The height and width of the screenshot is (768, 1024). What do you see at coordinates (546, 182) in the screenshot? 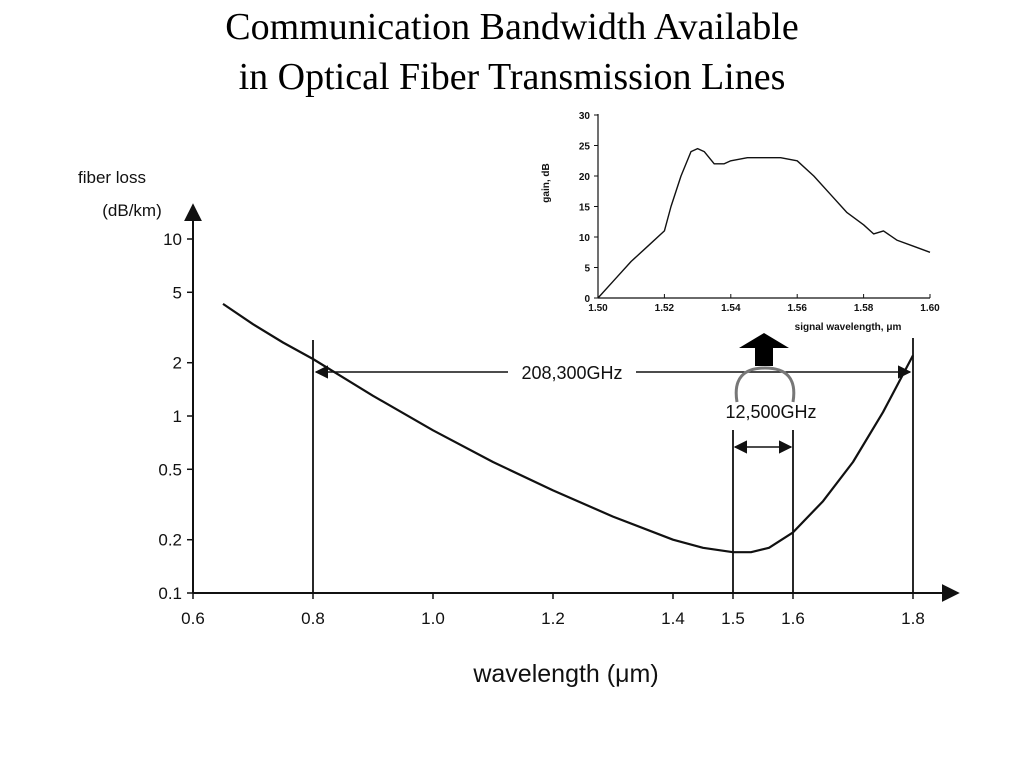
I see `inset-ylabel: gain, dB` at bounding box center [546, 182].